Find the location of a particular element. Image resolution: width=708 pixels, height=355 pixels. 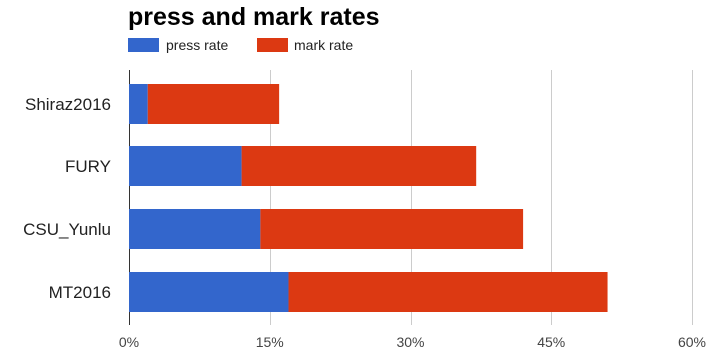

category-label: Shiraz2016 is located at coordinates (68, 104).